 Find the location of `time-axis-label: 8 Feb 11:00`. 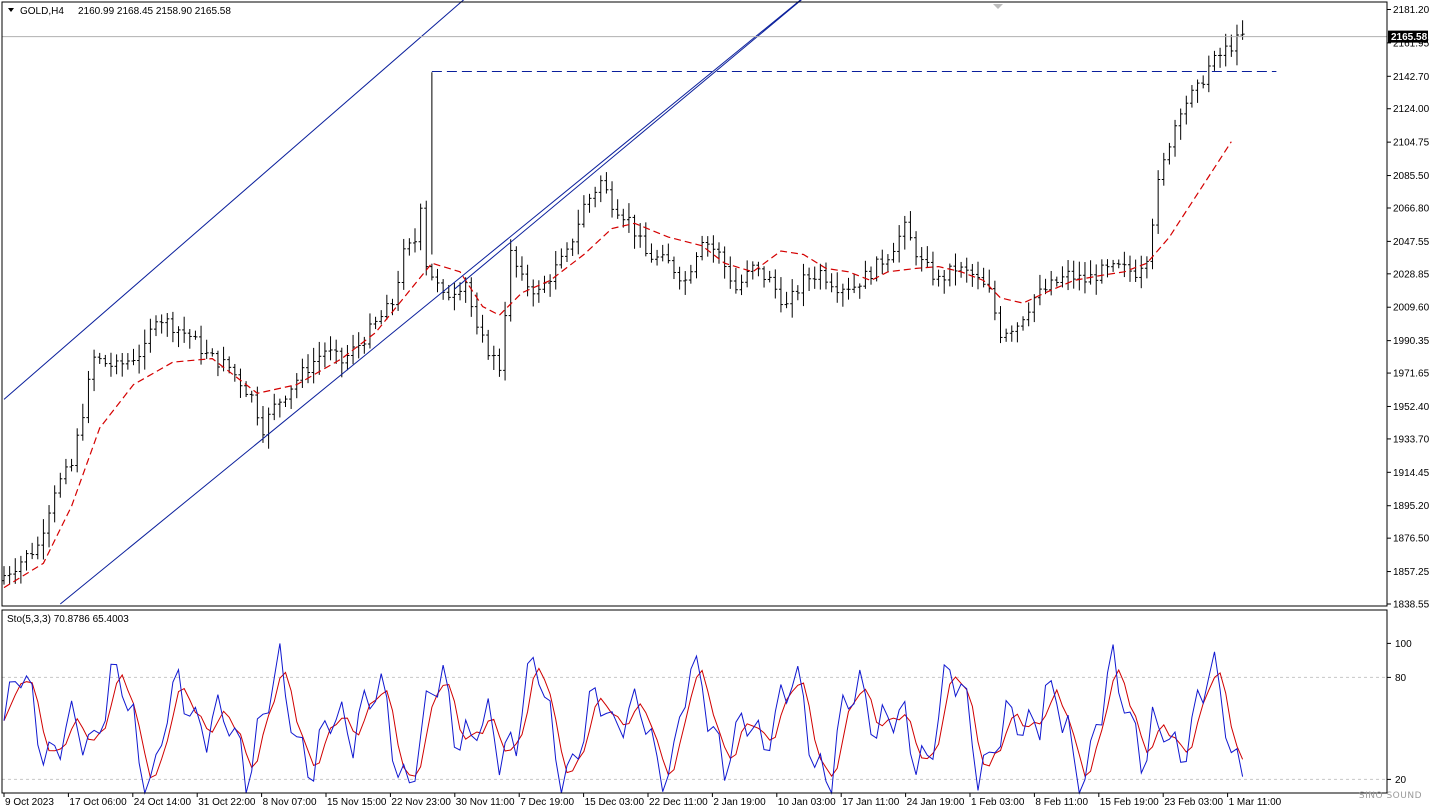

time-axis-label: 8 Feb 11:00 is located at coordinates (1061, 802).